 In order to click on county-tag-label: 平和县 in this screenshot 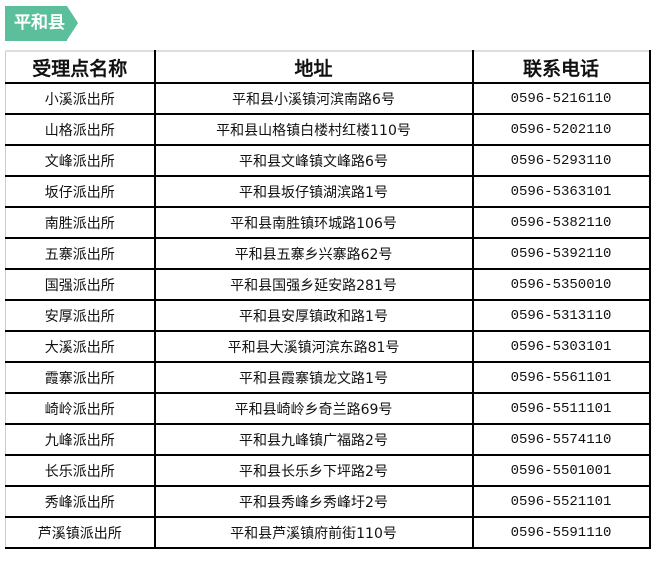, I will do `click(39, 23)`.